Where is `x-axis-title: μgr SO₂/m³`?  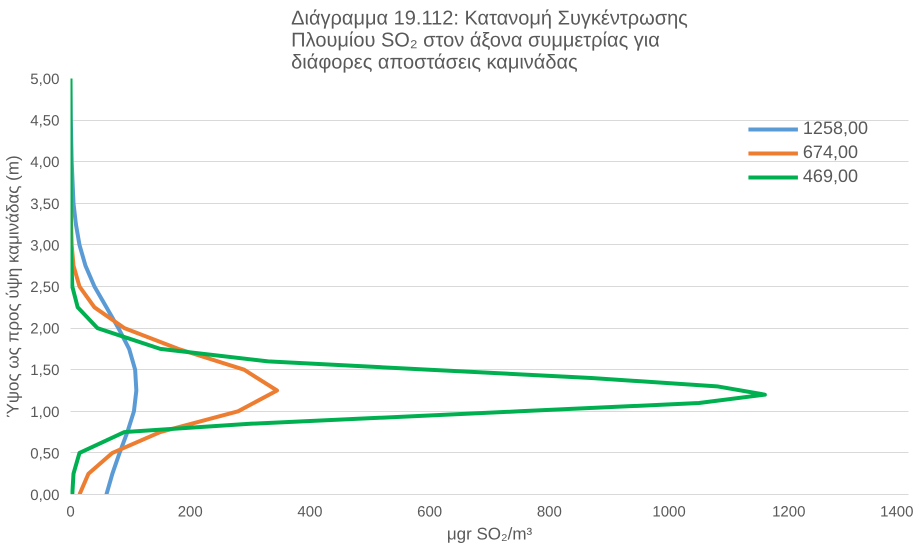
x-axis-title: μgr SO₂/m³ is located at coordinates (489, 534).